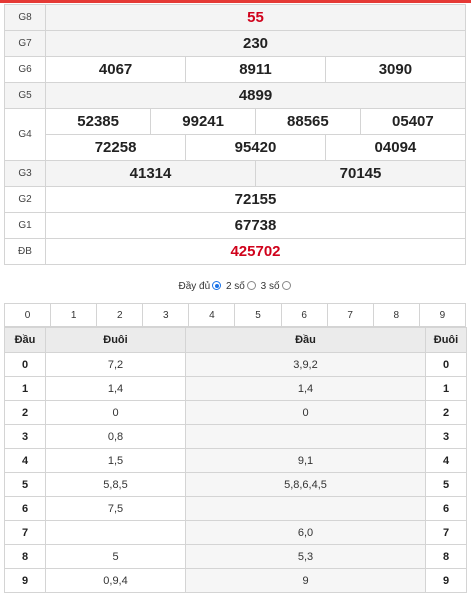 This screenshot has width=471, height=599. Describe the element at coordinates (98, 121) in the screenshot. I see `prize-number: 52385` at that location.